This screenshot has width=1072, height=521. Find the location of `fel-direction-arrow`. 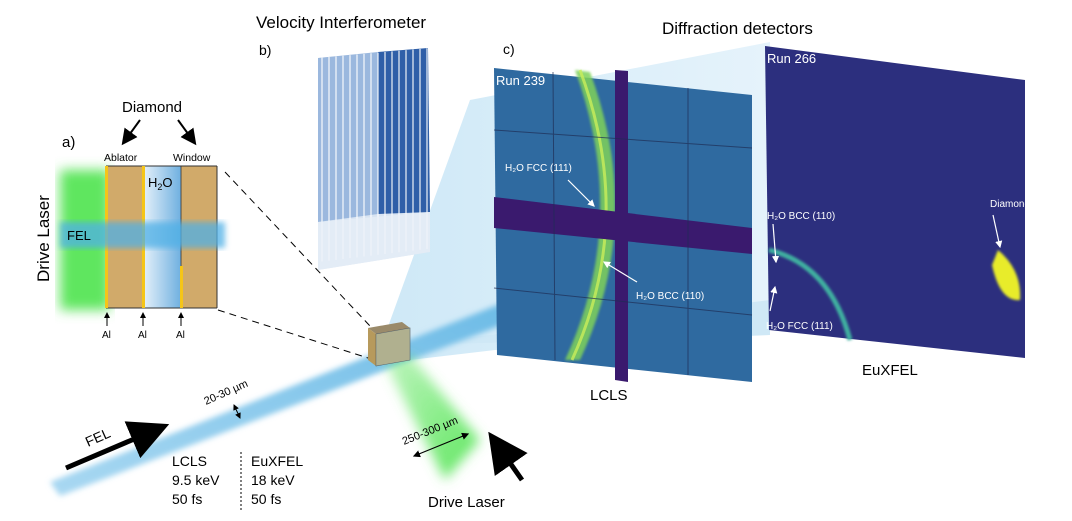

fel-direction-arrow is located at coordinates (117, 446).